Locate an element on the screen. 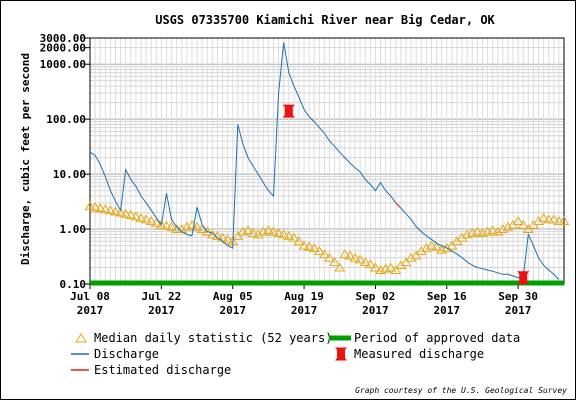  x-tick-label: Sep 30 is located at coordinates (518, 296).